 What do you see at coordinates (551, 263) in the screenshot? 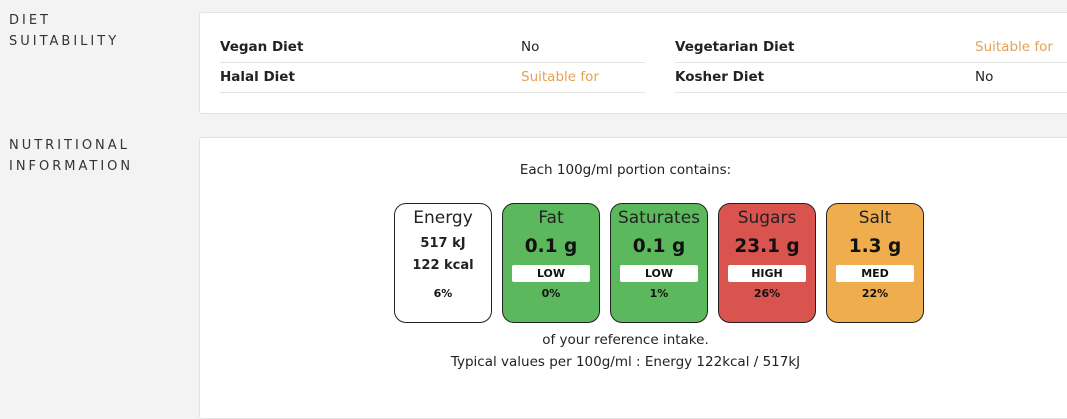
I see `fat-box: Fat 0.1 g LOW 0%` at bounding box center [551, 263].